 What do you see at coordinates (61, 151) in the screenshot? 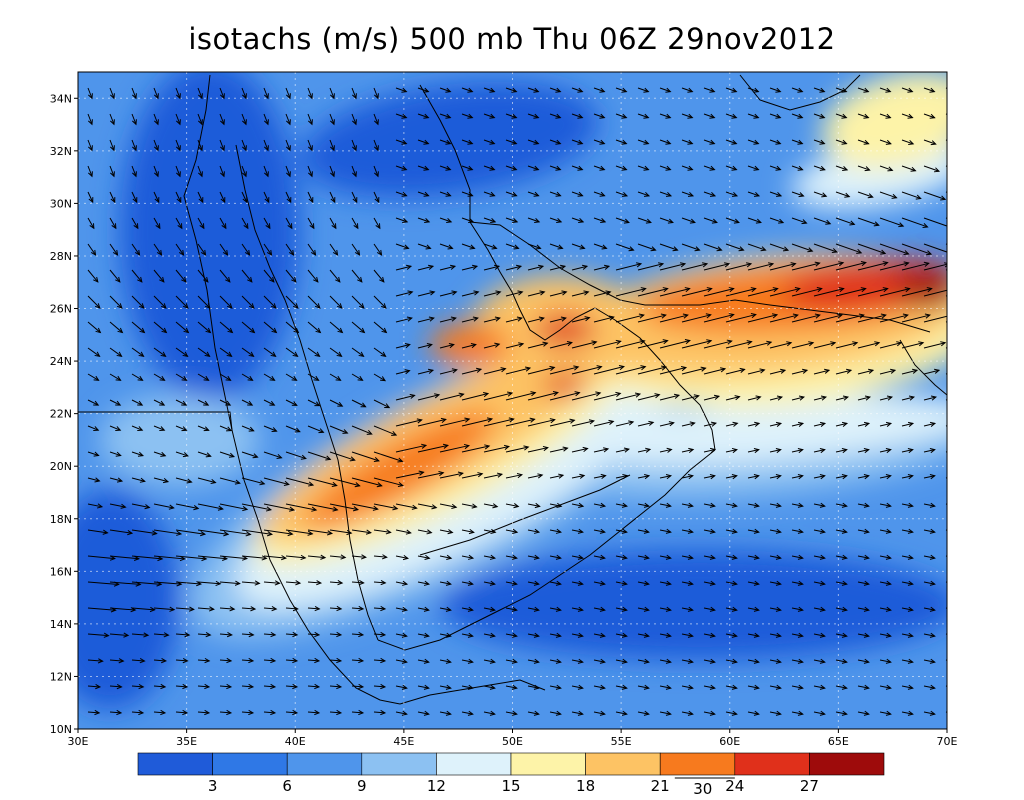
I see `lat-tick-label: 32N` at bounding box center [61, 151].